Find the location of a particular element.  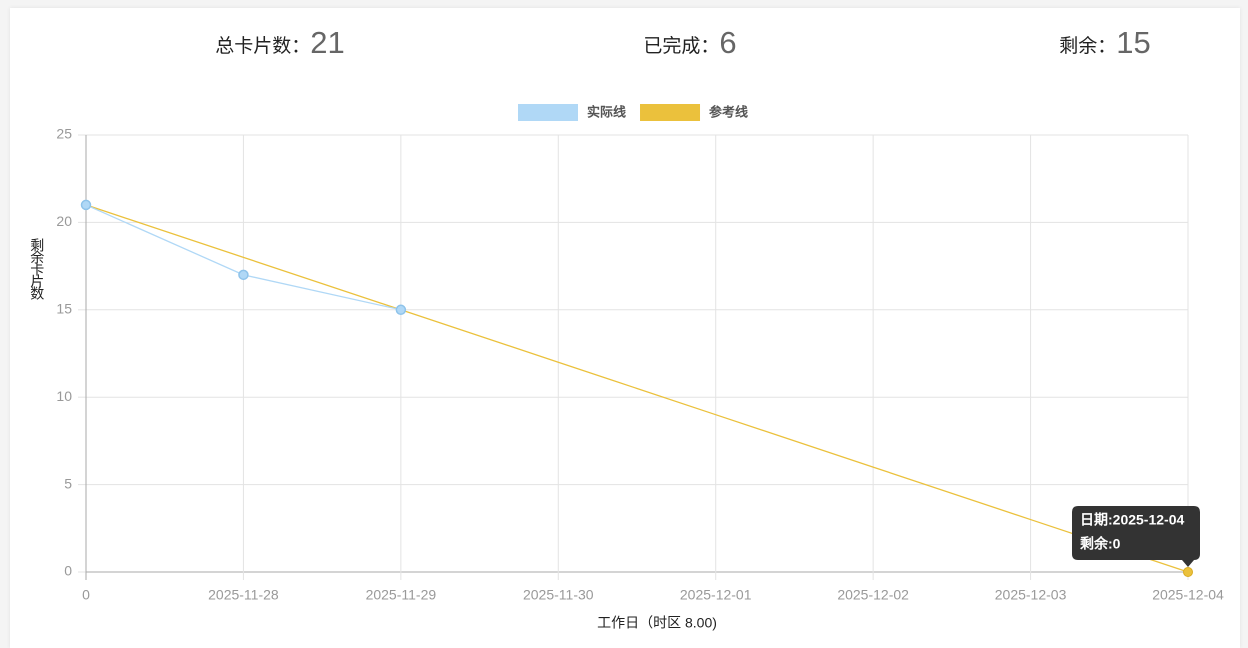

tooltip-text: 日期:2025-12-04 is located at coordinates (1132, 520).